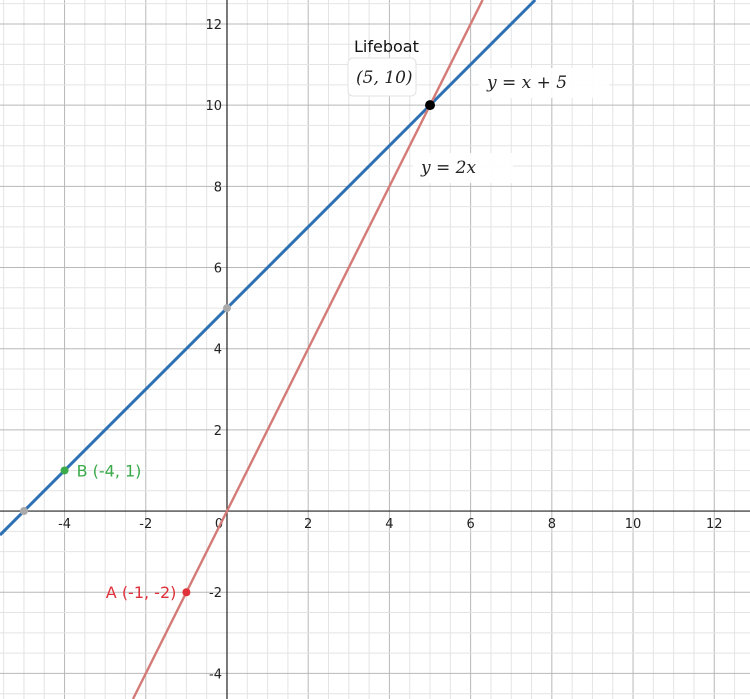  What do you see at coordinates (308, 524) in the screenshot?
I see `x-tick-label: 2` at bounding box center [308, 524].